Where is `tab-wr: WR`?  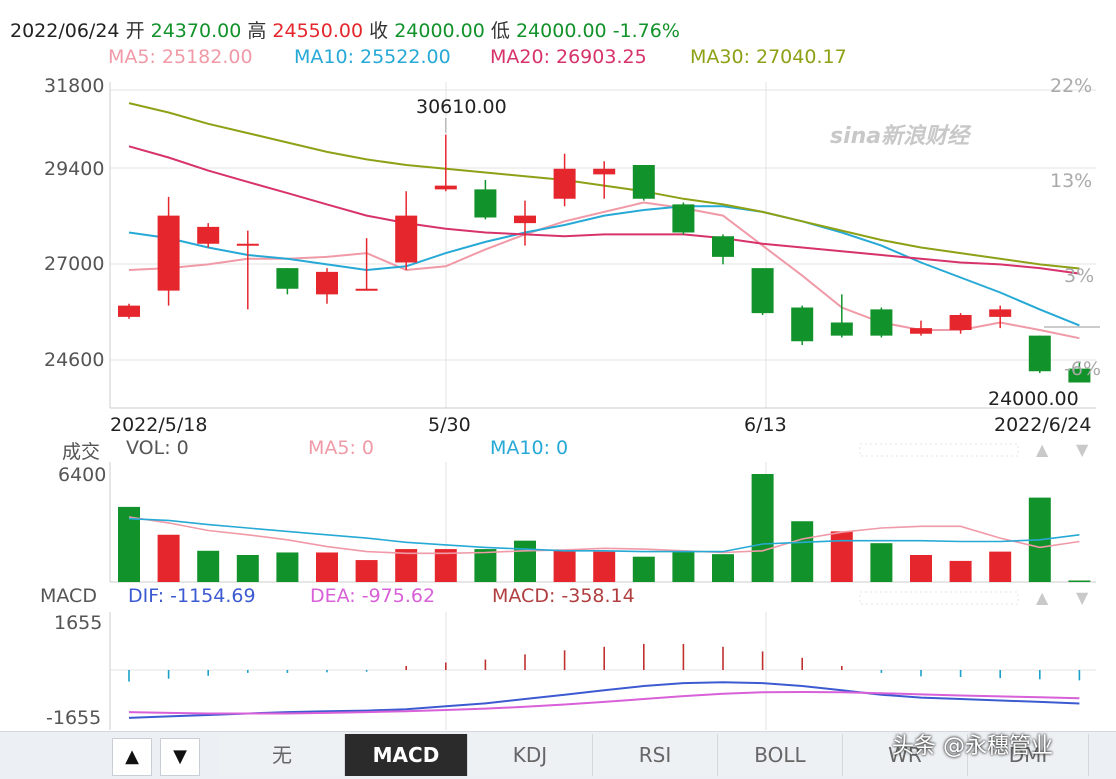
tab-wr: WR is located at coordinates (905, 755).